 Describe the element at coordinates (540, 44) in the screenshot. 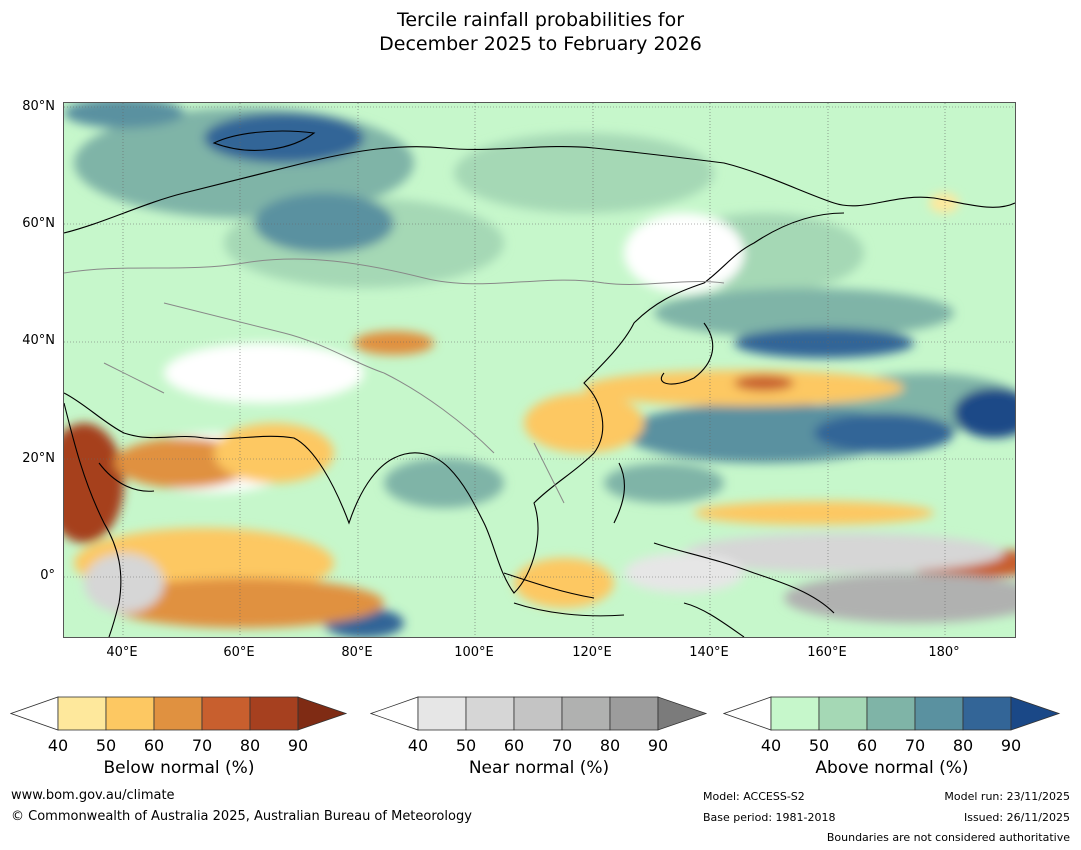

I see `title-line-2: December 2025 to February 2026` at that location.